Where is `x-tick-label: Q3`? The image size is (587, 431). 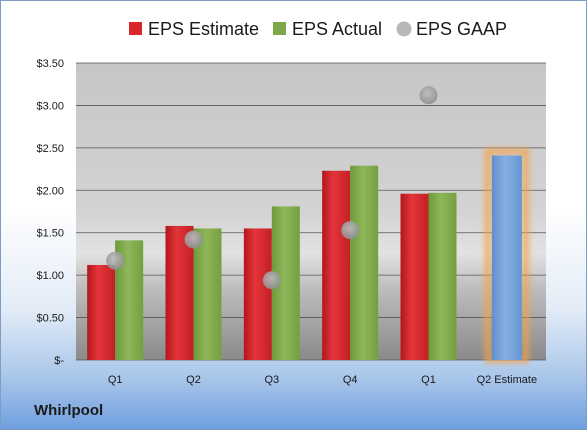 x-tick-label: Q3 is located at coordinates (271, 380).